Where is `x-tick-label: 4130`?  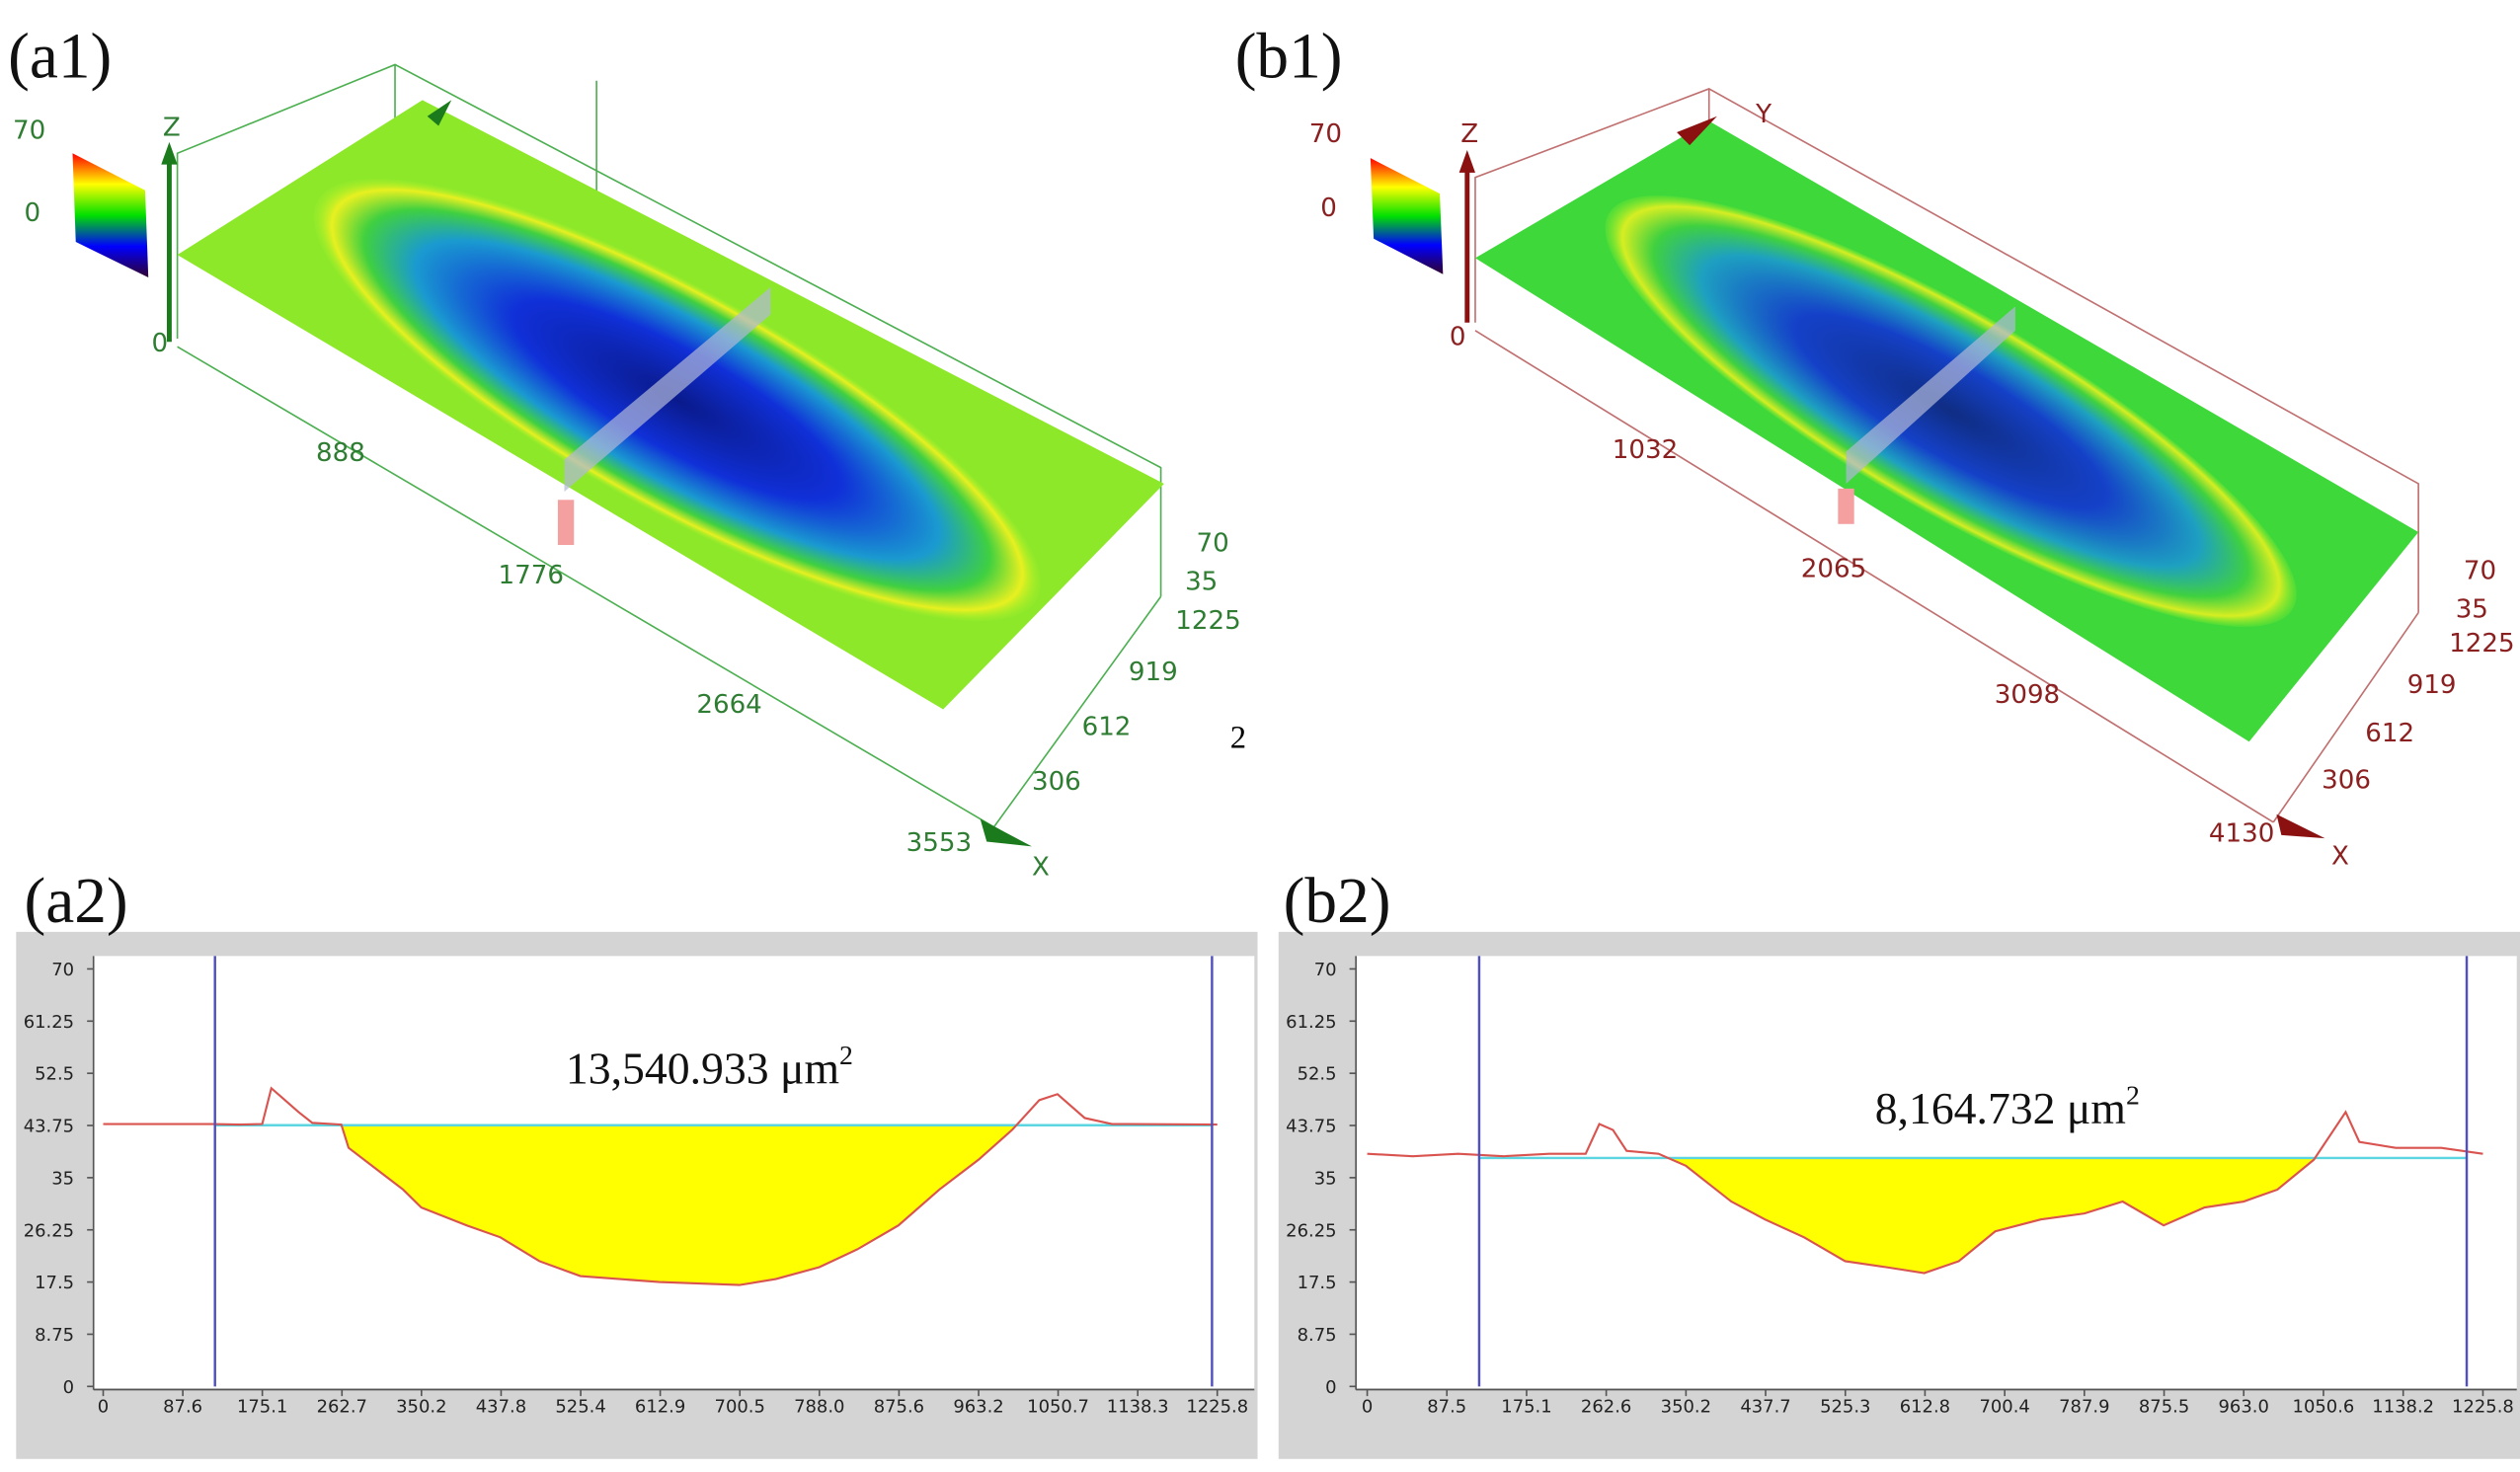
x-tick-label: 4130 is located at coordinates (2241, 833).